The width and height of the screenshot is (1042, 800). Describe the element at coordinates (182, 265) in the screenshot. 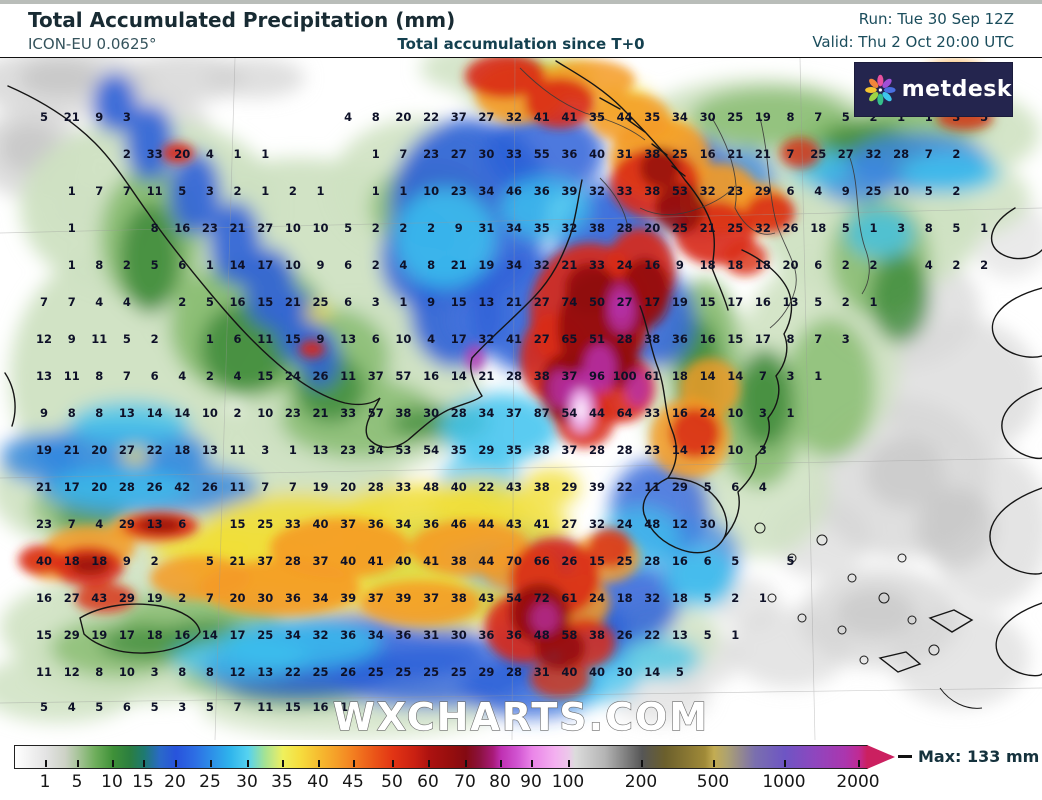

I see `svg-text: 6` at that location.